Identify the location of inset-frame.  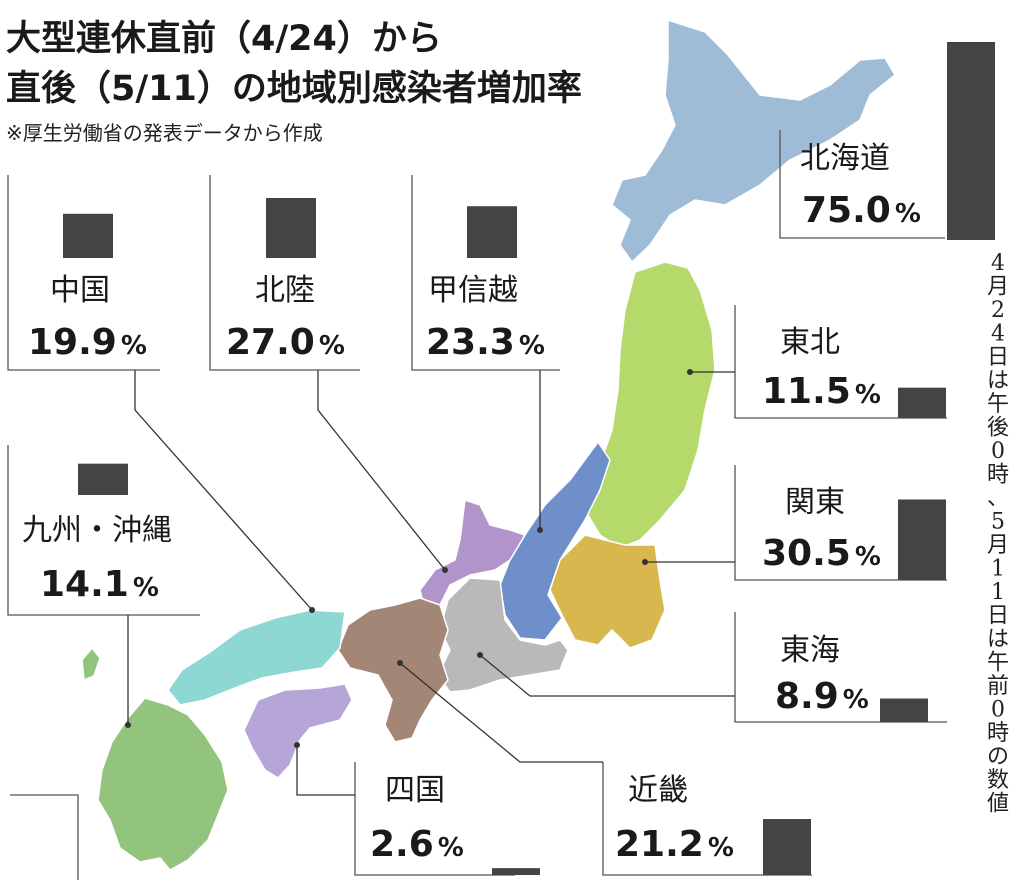
(44, 837).